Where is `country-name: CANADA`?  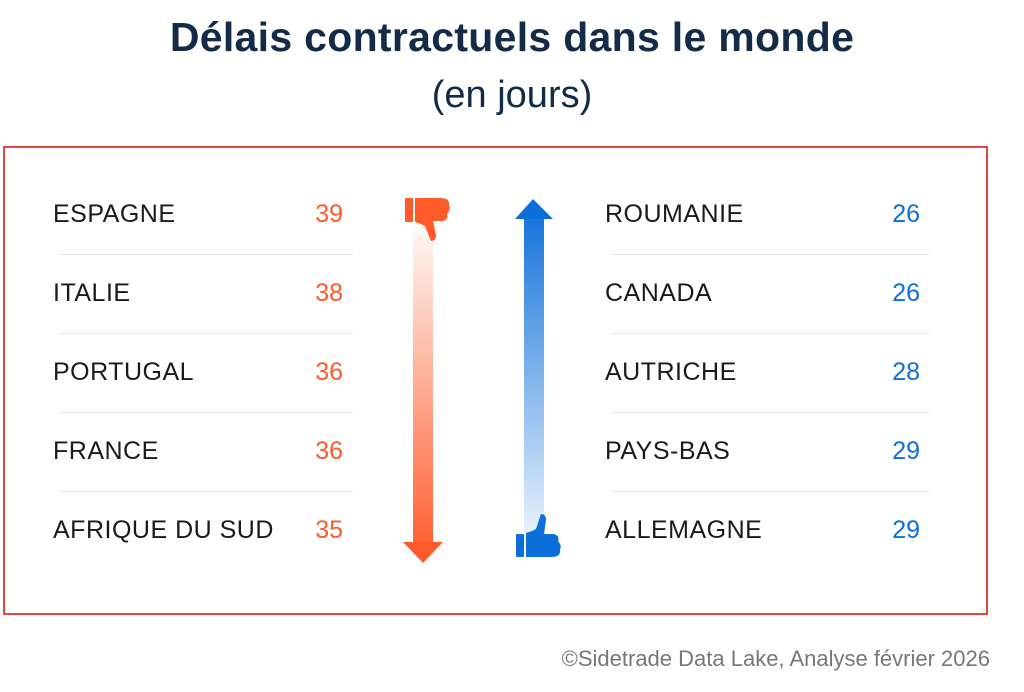
country-name: CANADA is located at coordinates (659, 293).